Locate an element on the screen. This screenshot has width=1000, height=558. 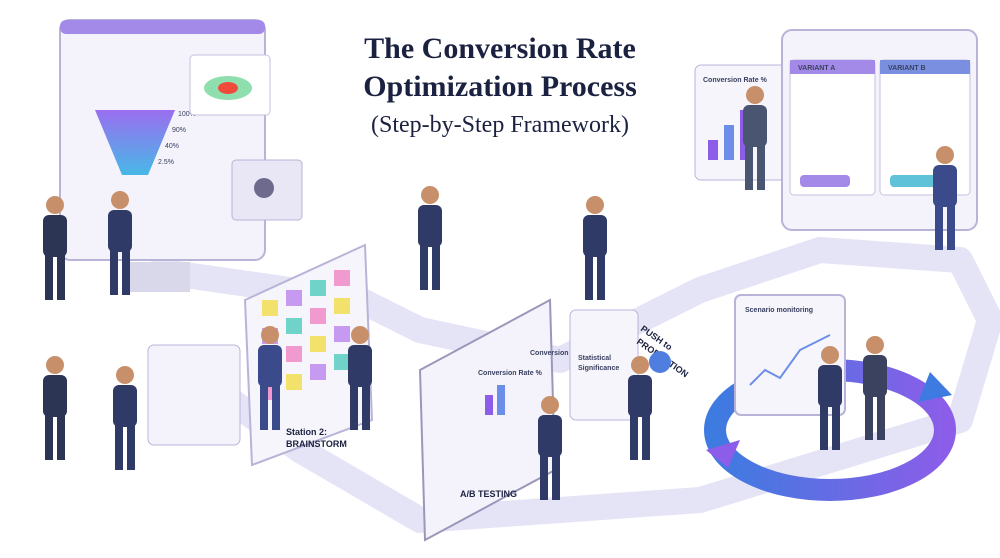
monitor-stand is located at coordinates (160, 277).